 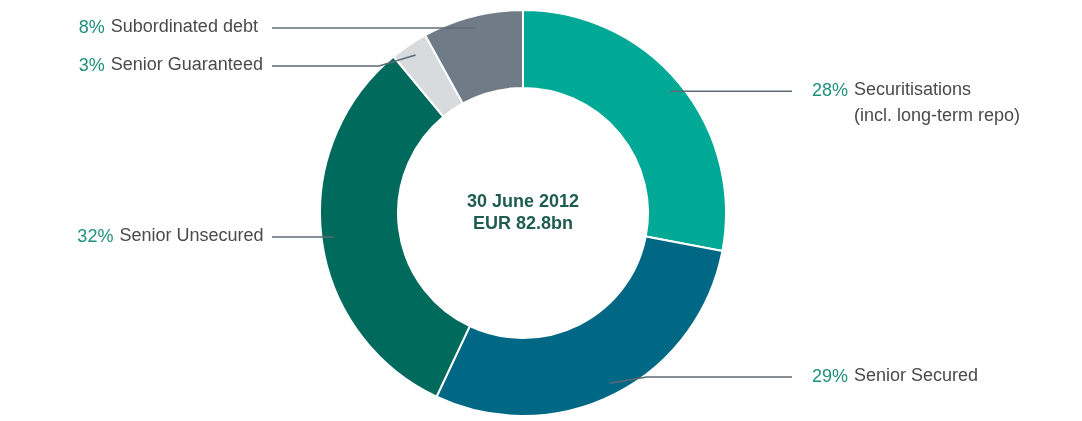 What do you see at coordinates (523, 223) in the screenshot?
I see `text: EUR 82.8bn` at bounding box center [523, 223].